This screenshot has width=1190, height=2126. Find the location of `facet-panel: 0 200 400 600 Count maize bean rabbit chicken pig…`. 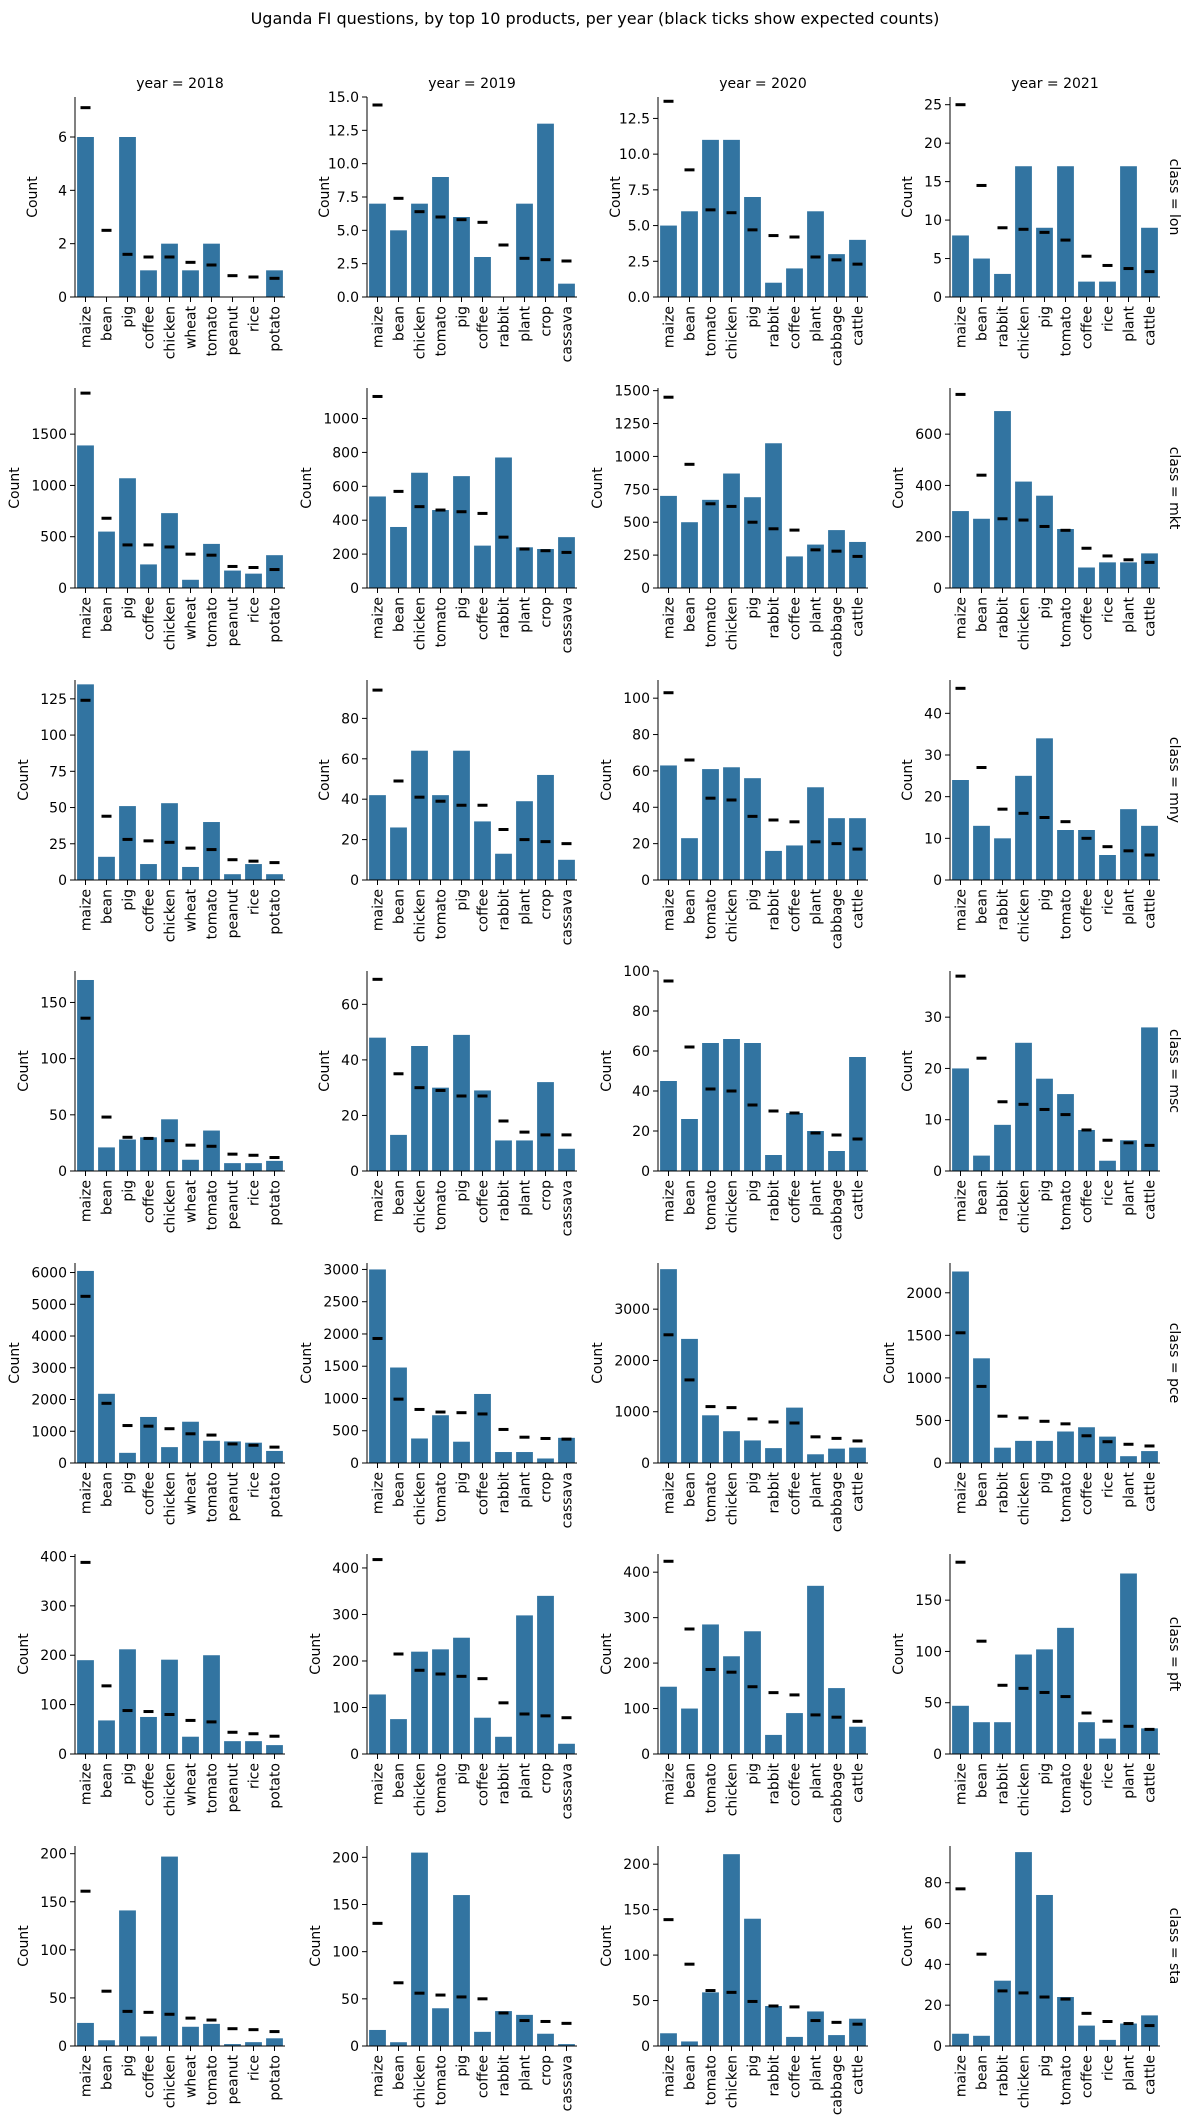

facet-panel: 0 200 400 600 Count maize bean rabbit chicken pig… is located at coordinates (1025, 519).